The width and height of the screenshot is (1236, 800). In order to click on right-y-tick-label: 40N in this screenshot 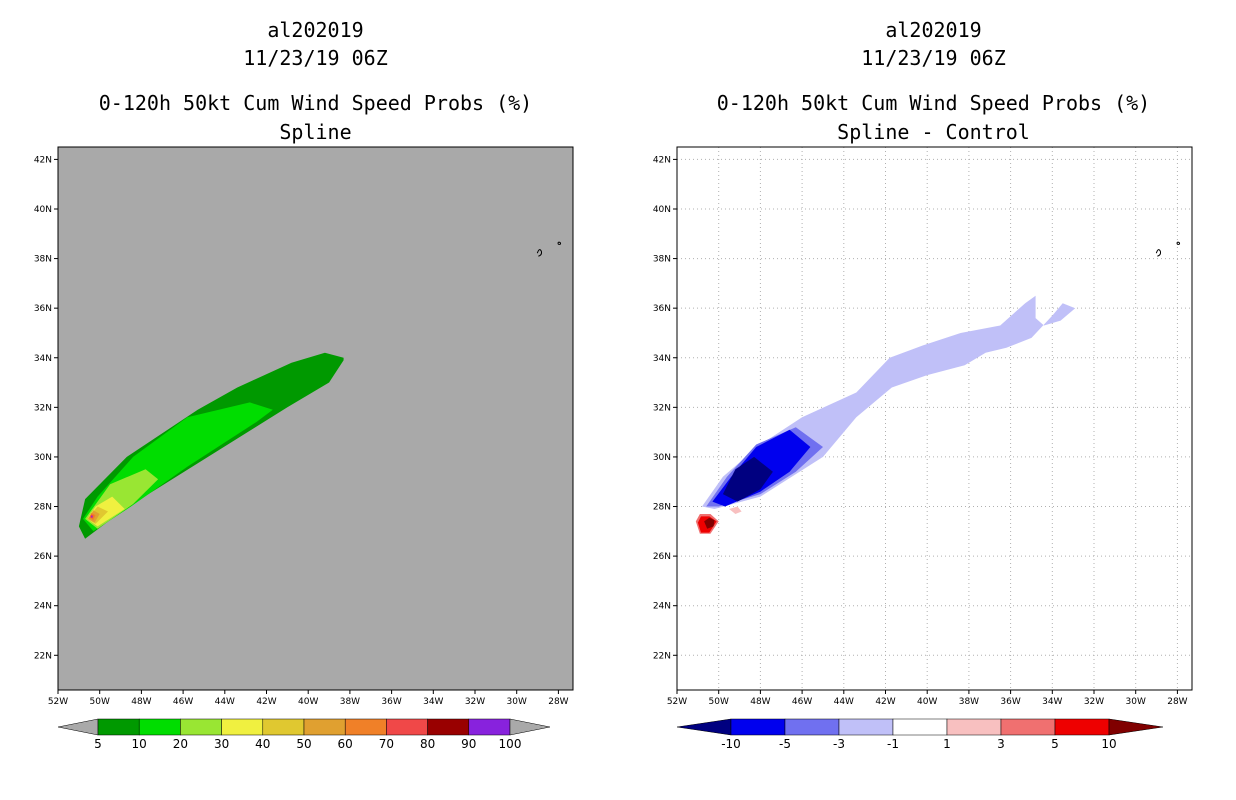, I will do `click(662, 210)`.